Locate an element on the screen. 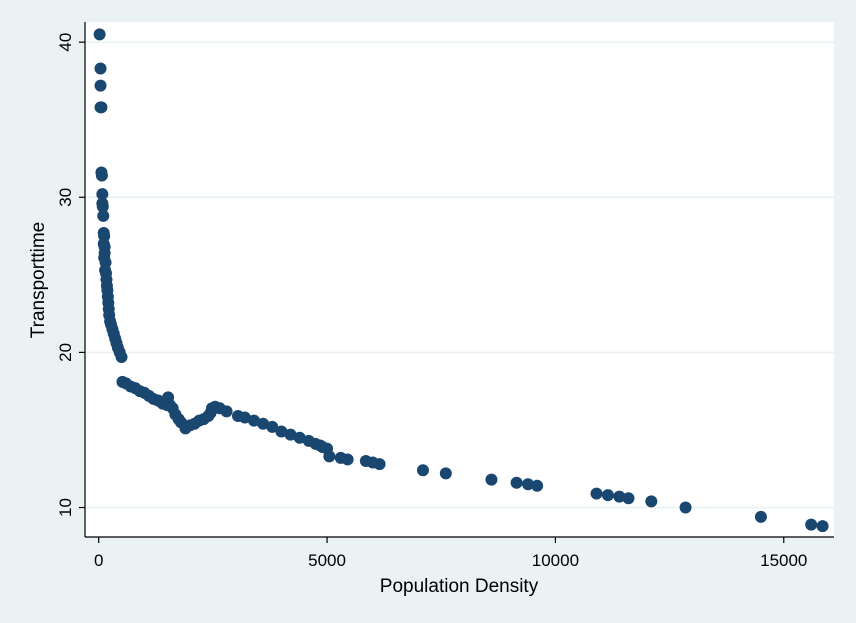 This screenshot has width=856, height=623. y-tick-label: 30 is located at coordinates (65, 197).